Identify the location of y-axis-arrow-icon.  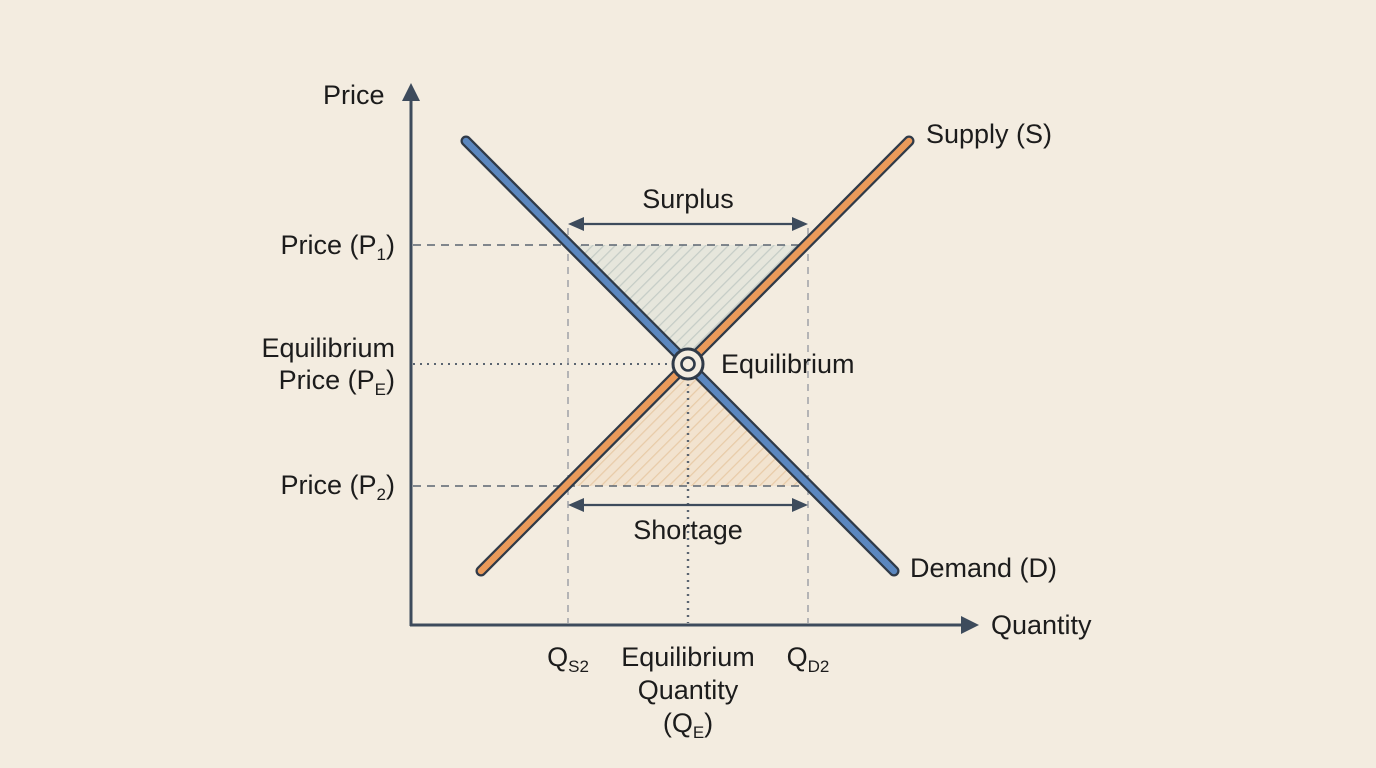
(411, 92).